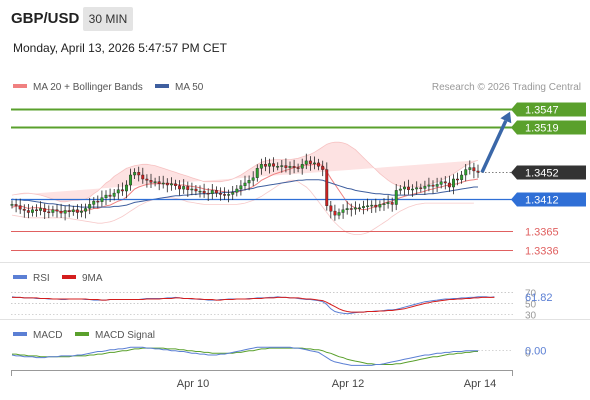 This screenshot has height=400, width=590. I want to click on legend-label-macd-signal: MACD Signal, so click(125, 335).